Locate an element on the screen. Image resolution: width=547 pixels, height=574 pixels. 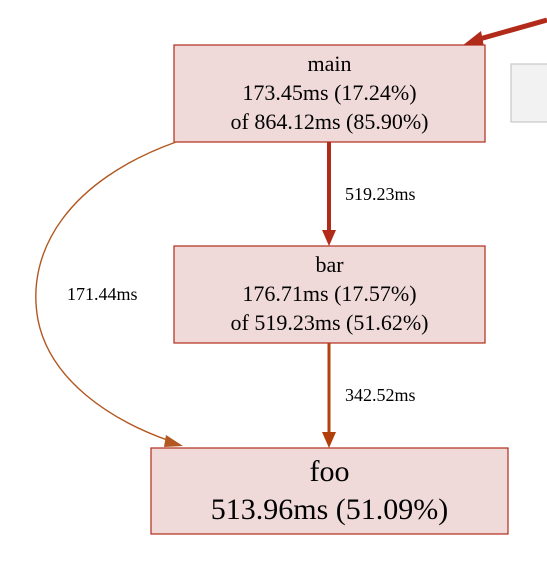
node-bar-cumulative: of 519.23ms (51.62%) is located at coordinates (330, 322).